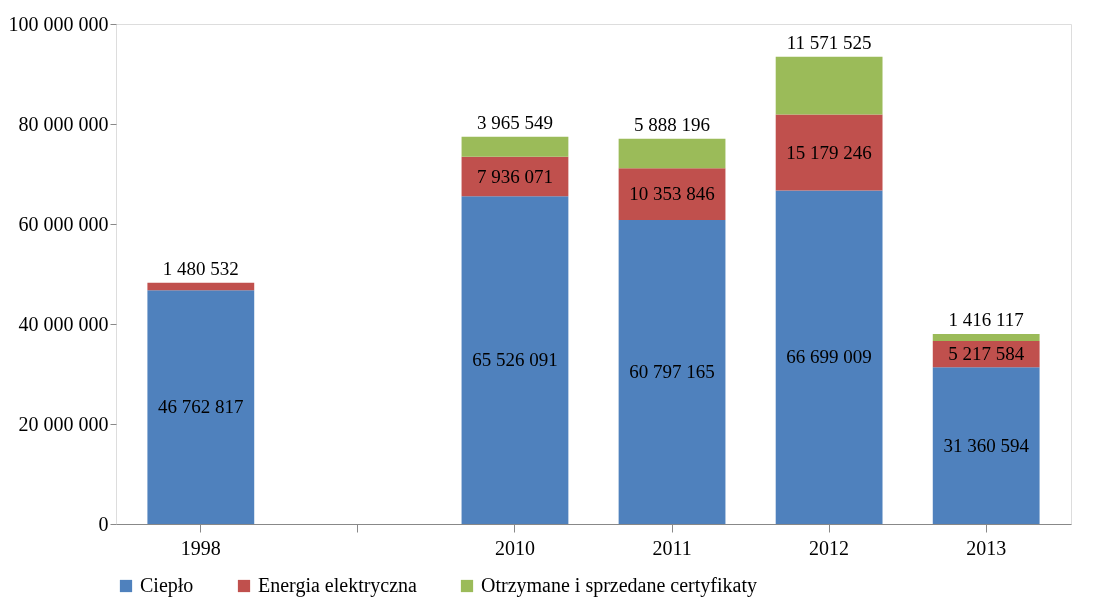  What do you see at coordinates (200, 547) in the screenshot?
I see `x-tick-label: 1998` at bounding box center [200, 547].